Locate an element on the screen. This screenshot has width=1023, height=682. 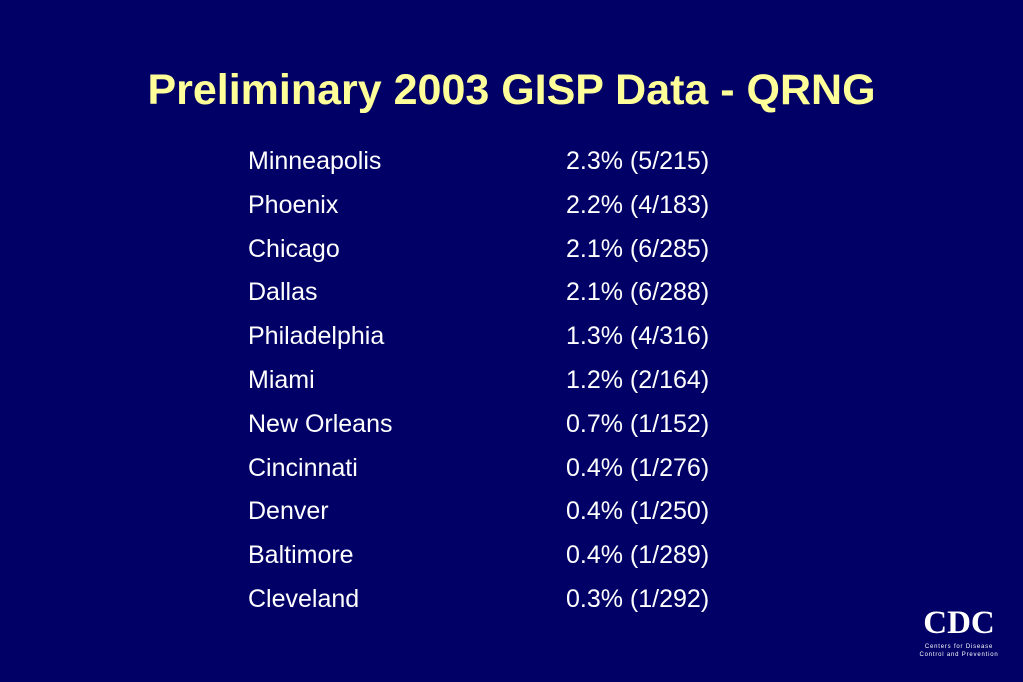
rate-value: 0.4% (1/289) is located at coordinates (638, 555).